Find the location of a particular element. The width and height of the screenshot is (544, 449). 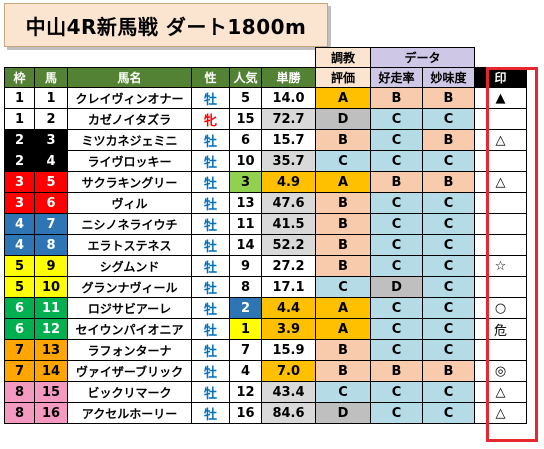

waku-cell: 2 is located at coordinates (19, 140).